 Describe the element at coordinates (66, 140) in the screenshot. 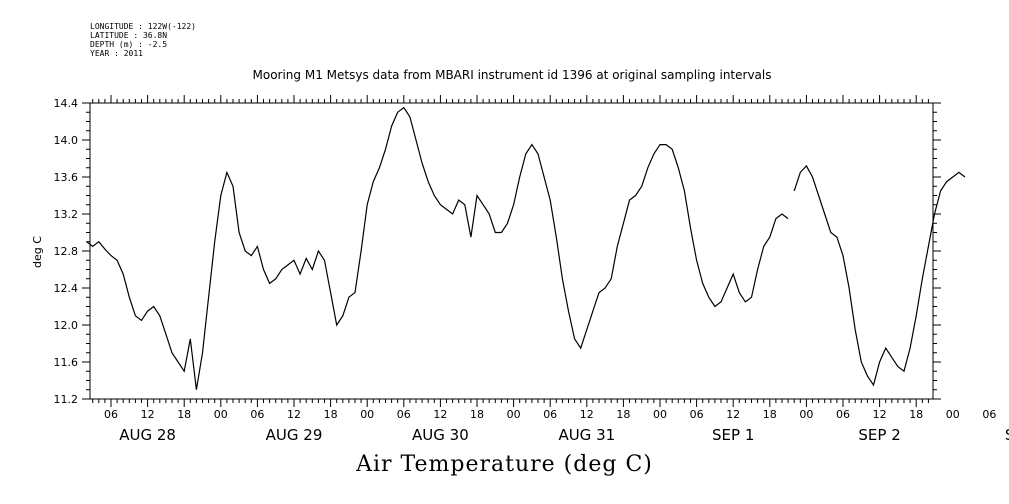

I see `y-tick-label: 14.0` at that location.